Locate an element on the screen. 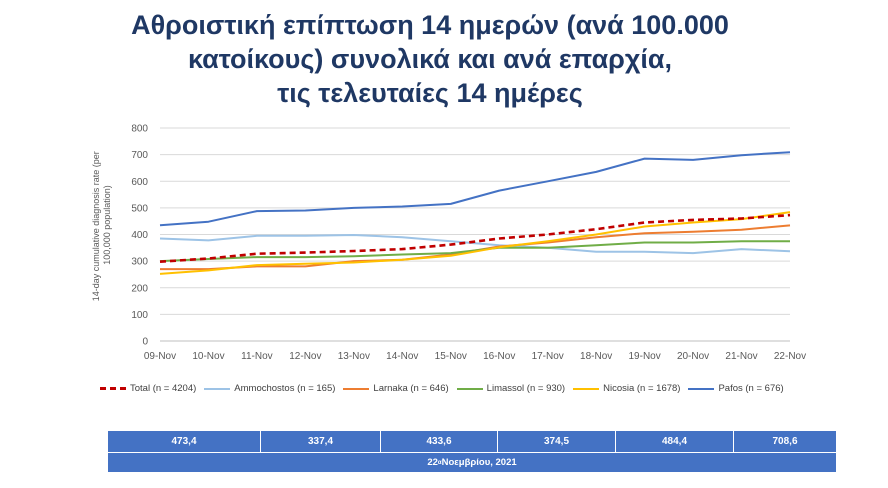  series-line-larnaka is located at coordinates (475, 247).